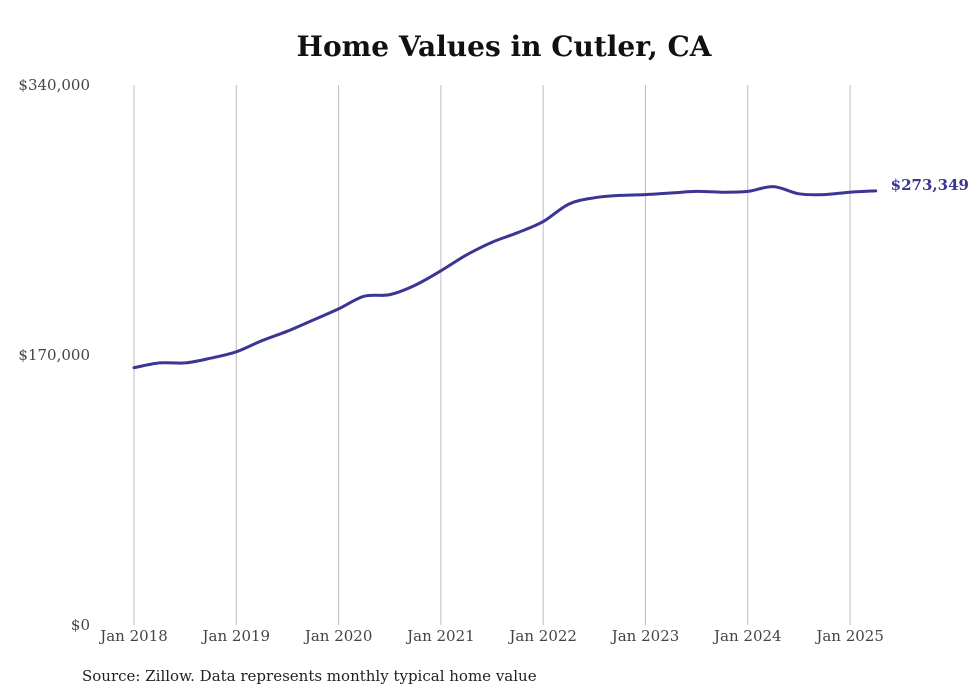  What do you see at coordinates (236, 636) in the screenshot?
I see `x-tick-label: Jan 2019` at bounding box center [236, 636].